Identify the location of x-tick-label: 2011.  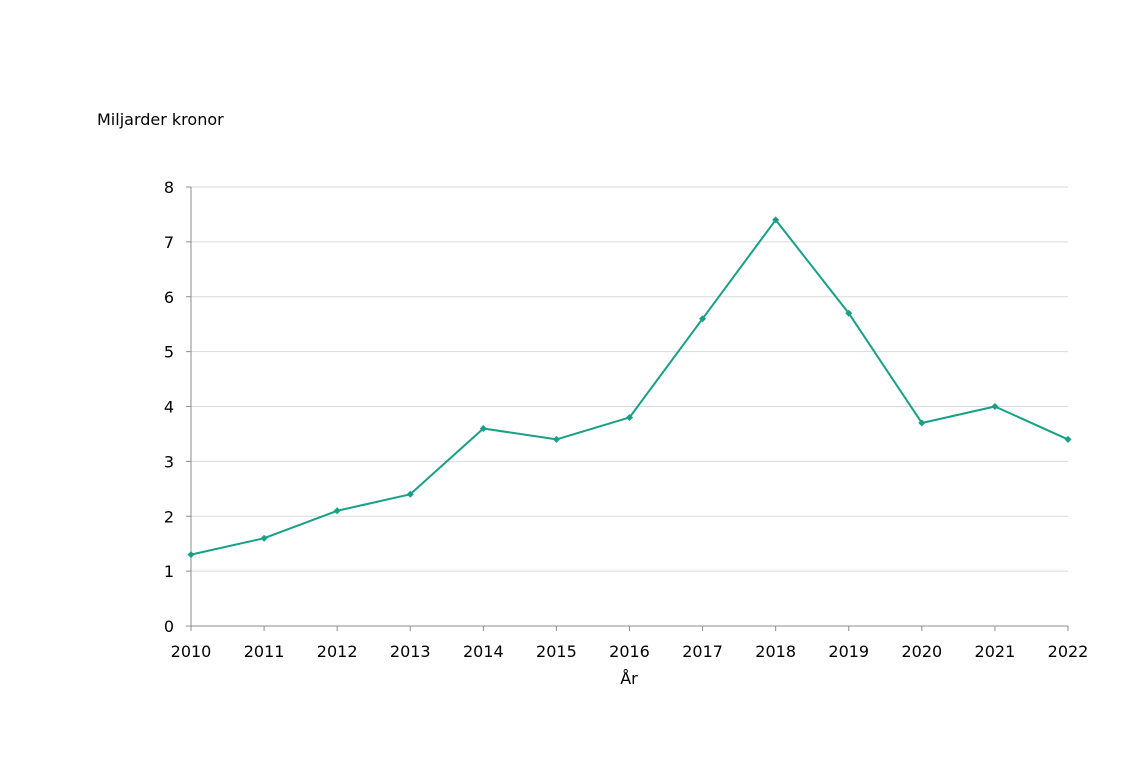
(264, 651).